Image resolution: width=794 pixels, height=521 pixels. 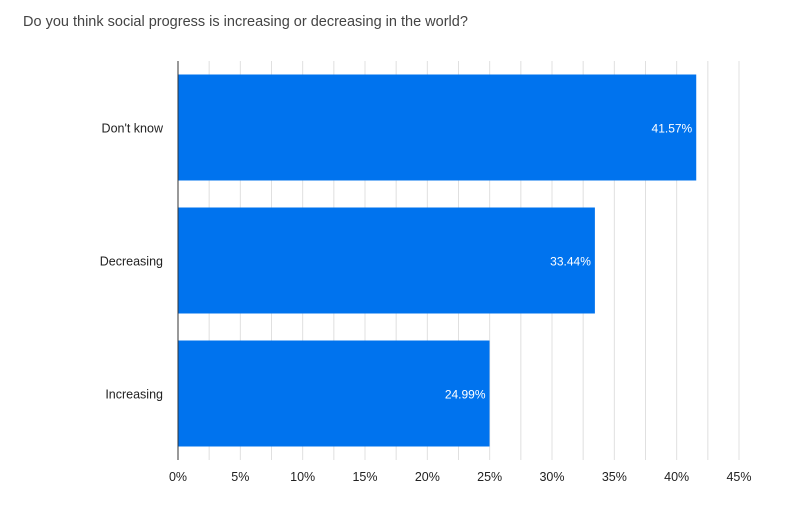 I want to click on data-label: 24.99%, so click(x=465, y=395).